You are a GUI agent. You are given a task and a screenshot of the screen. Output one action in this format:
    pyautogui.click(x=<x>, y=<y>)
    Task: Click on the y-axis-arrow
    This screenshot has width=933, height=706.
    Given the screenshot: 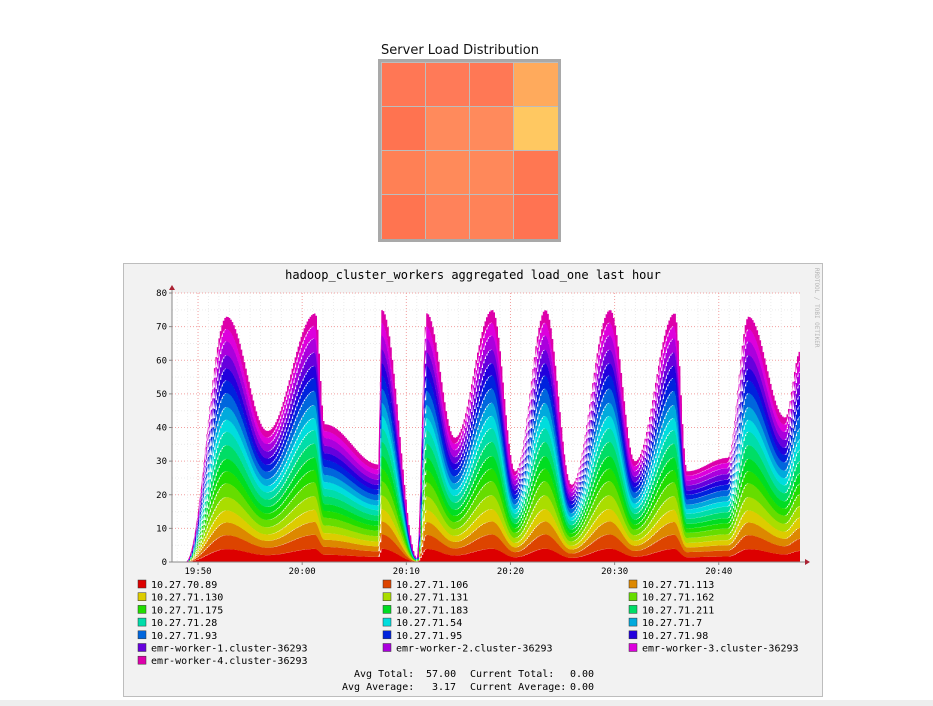 What is the action you would take?
    pyautogui.click(x=172, y=287)
    